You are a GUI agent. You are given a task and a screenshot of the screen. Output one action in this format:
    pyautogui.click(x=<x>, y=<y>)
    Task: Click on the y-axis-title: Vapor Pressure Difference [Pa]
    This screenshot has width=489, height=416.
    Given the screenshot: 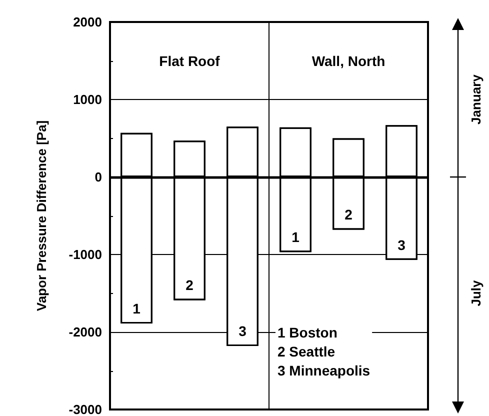 What is the action you would take?
    pyautogui.click(x=41, y=216)
    